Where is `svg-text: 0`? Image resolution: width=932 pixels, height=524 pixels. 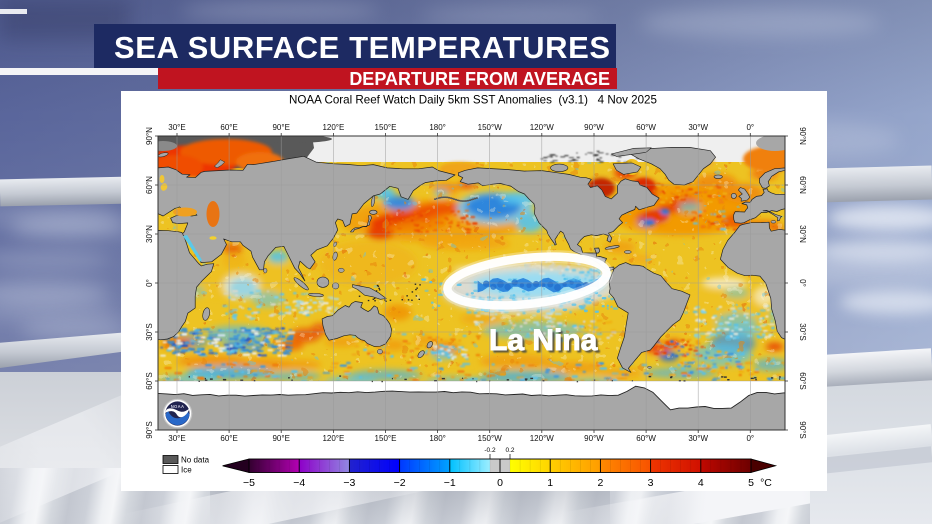 svg-text: 0 is located at coordinates (500, 483).